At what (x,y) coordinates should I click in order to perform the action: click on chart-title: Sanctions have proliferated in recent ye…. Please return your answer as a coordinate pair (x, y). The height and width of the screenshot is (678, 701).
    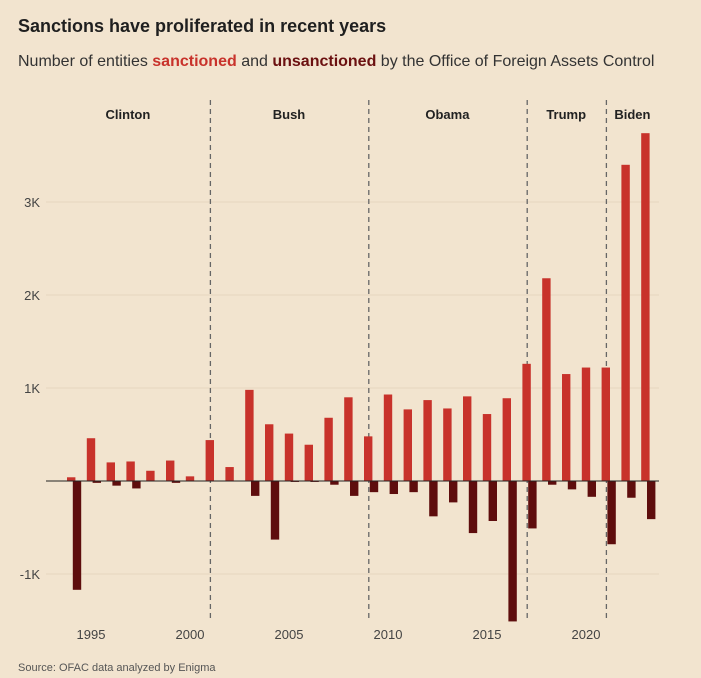
    Looking at the image, I should click on (202, 26).